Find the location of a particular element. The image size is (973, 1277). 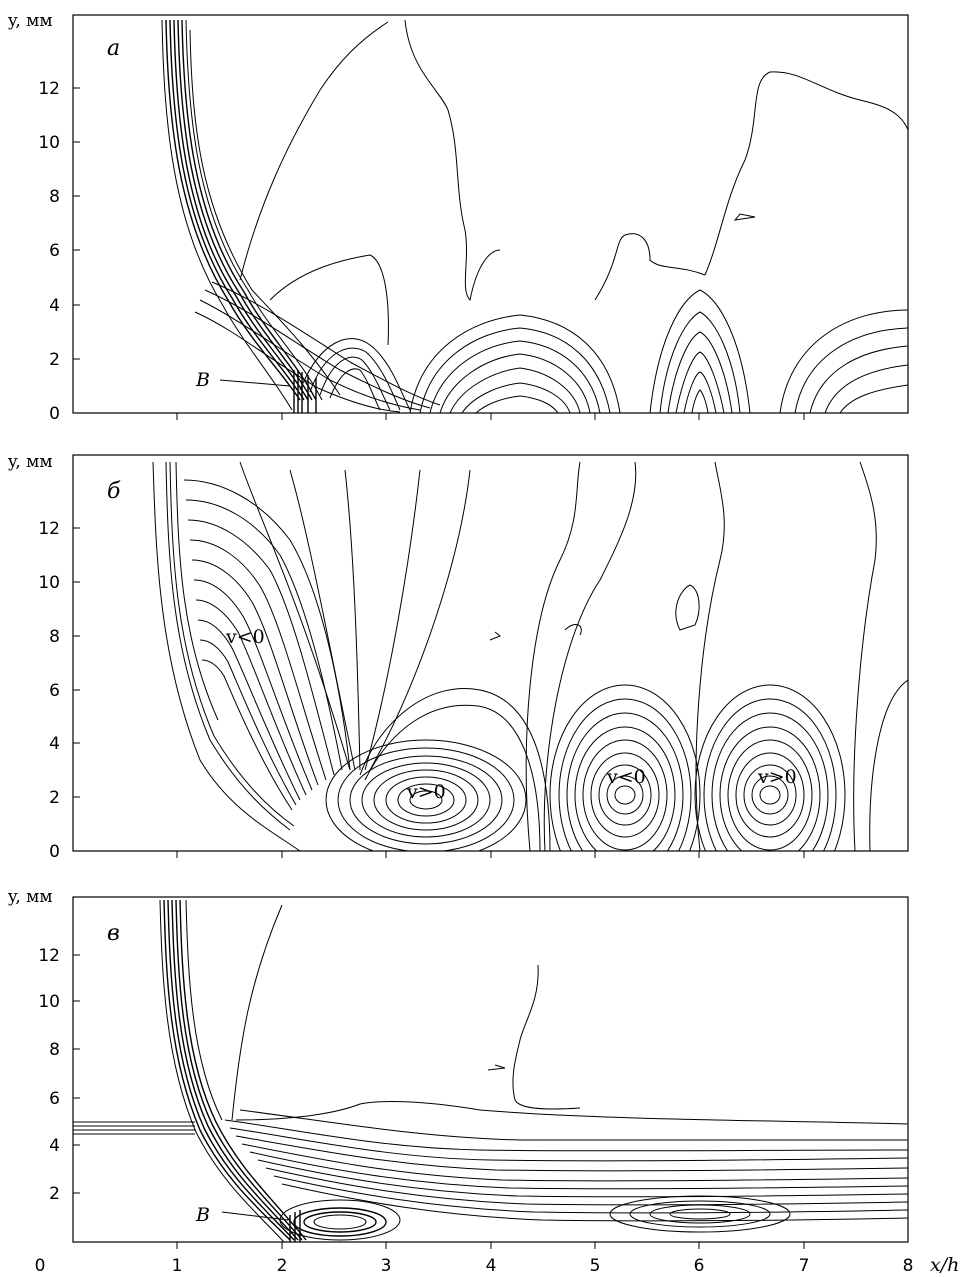

panel-c-label: в is located at coordinates (113, 933).